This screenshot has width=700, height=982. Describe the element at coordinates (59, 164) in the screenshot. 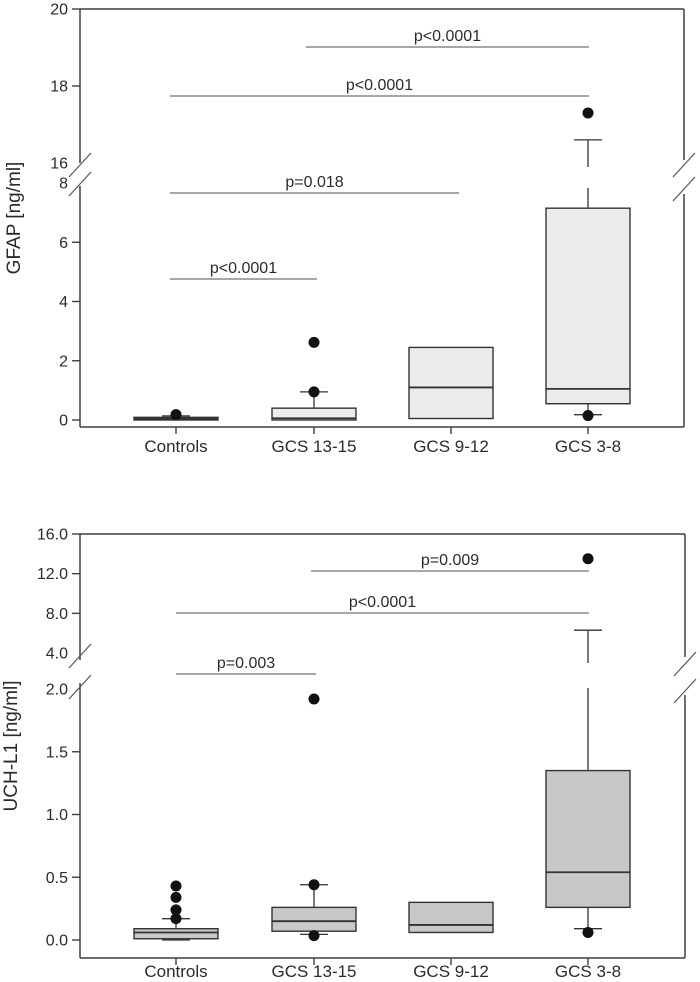

I see `y-tick-label: 16` at that location.